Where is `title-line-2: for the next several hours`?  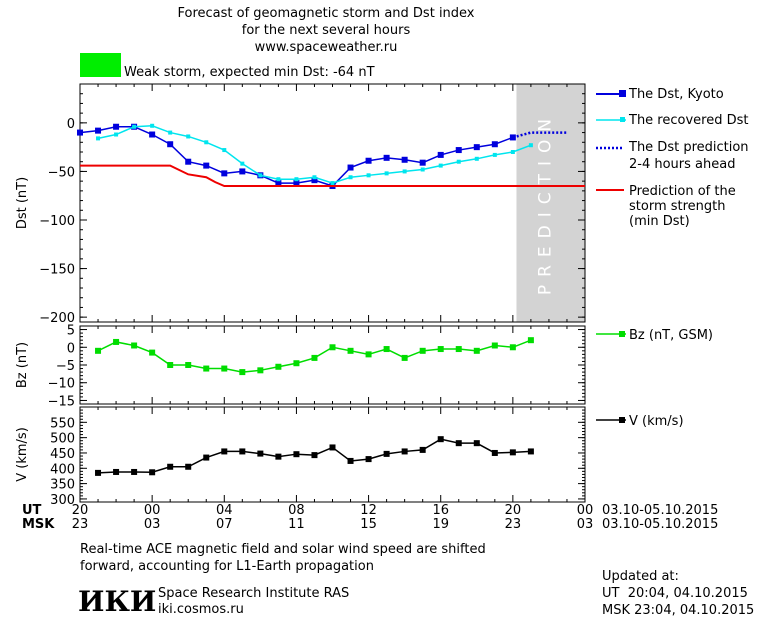
title-line-2: for the next several hours is located at coordinates (326, 30).